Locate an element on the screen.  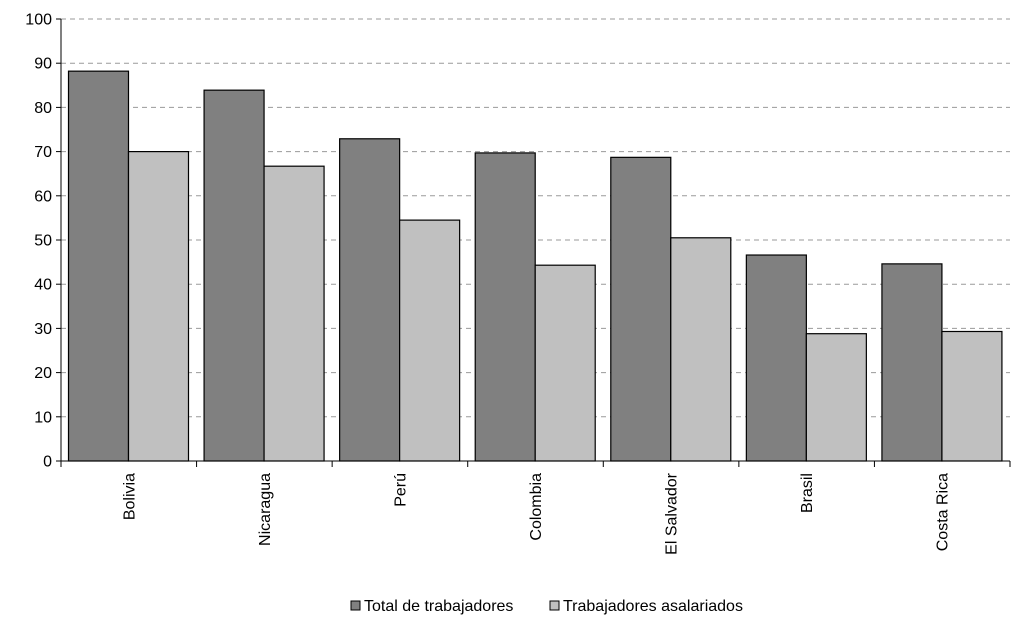
y-tick-label-10: 100 is located at coordinates (38, 20).